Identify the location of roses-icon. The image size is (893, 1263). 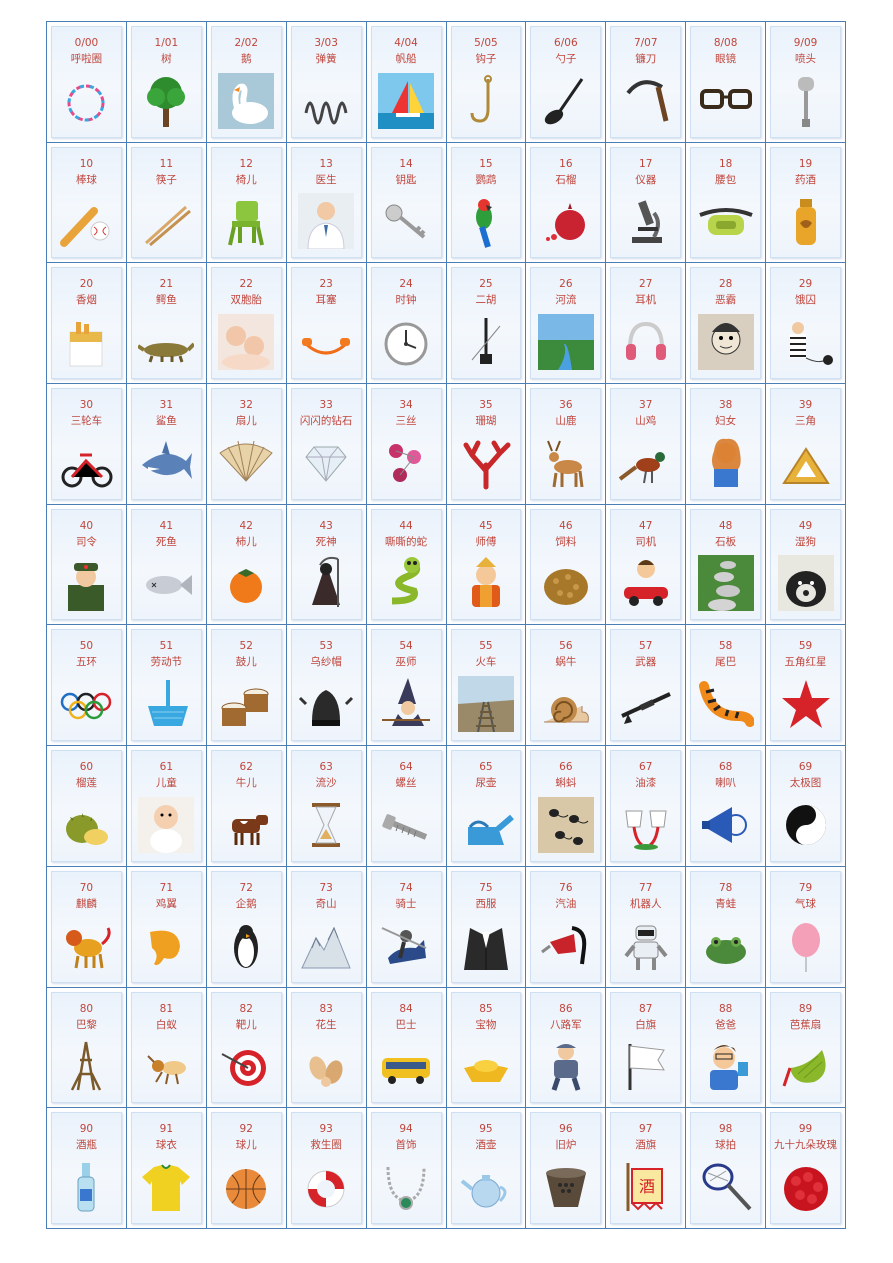
(806, 1187).